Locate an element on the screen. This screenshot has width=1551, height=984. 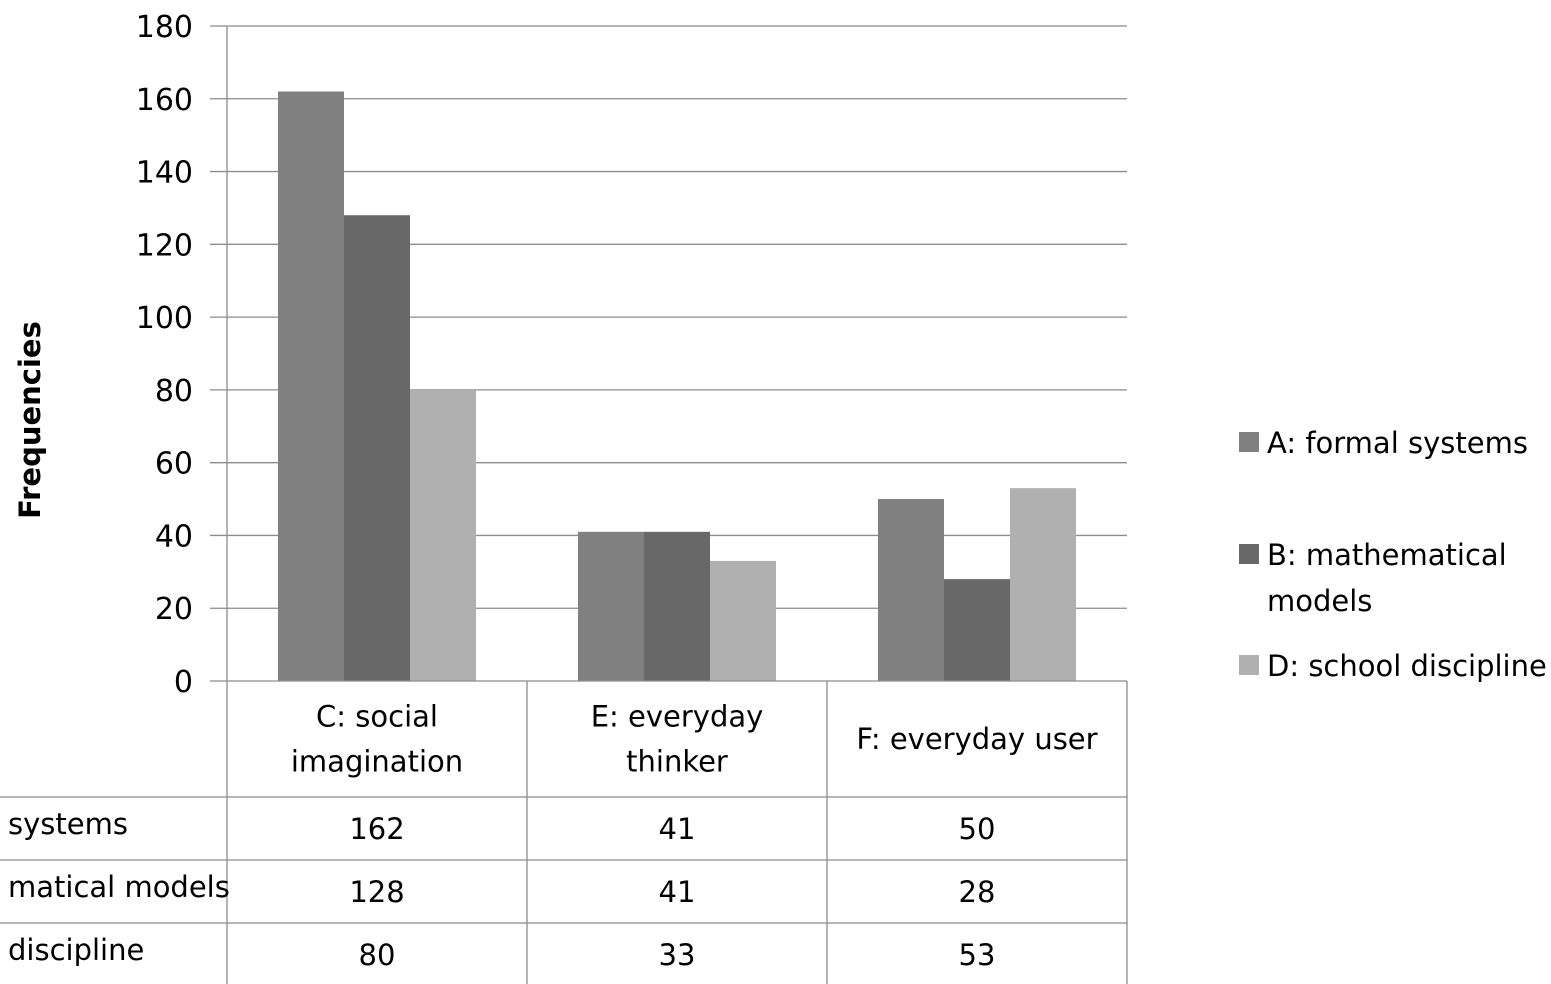
data-label: 162 is located at coordinates (376, 829).